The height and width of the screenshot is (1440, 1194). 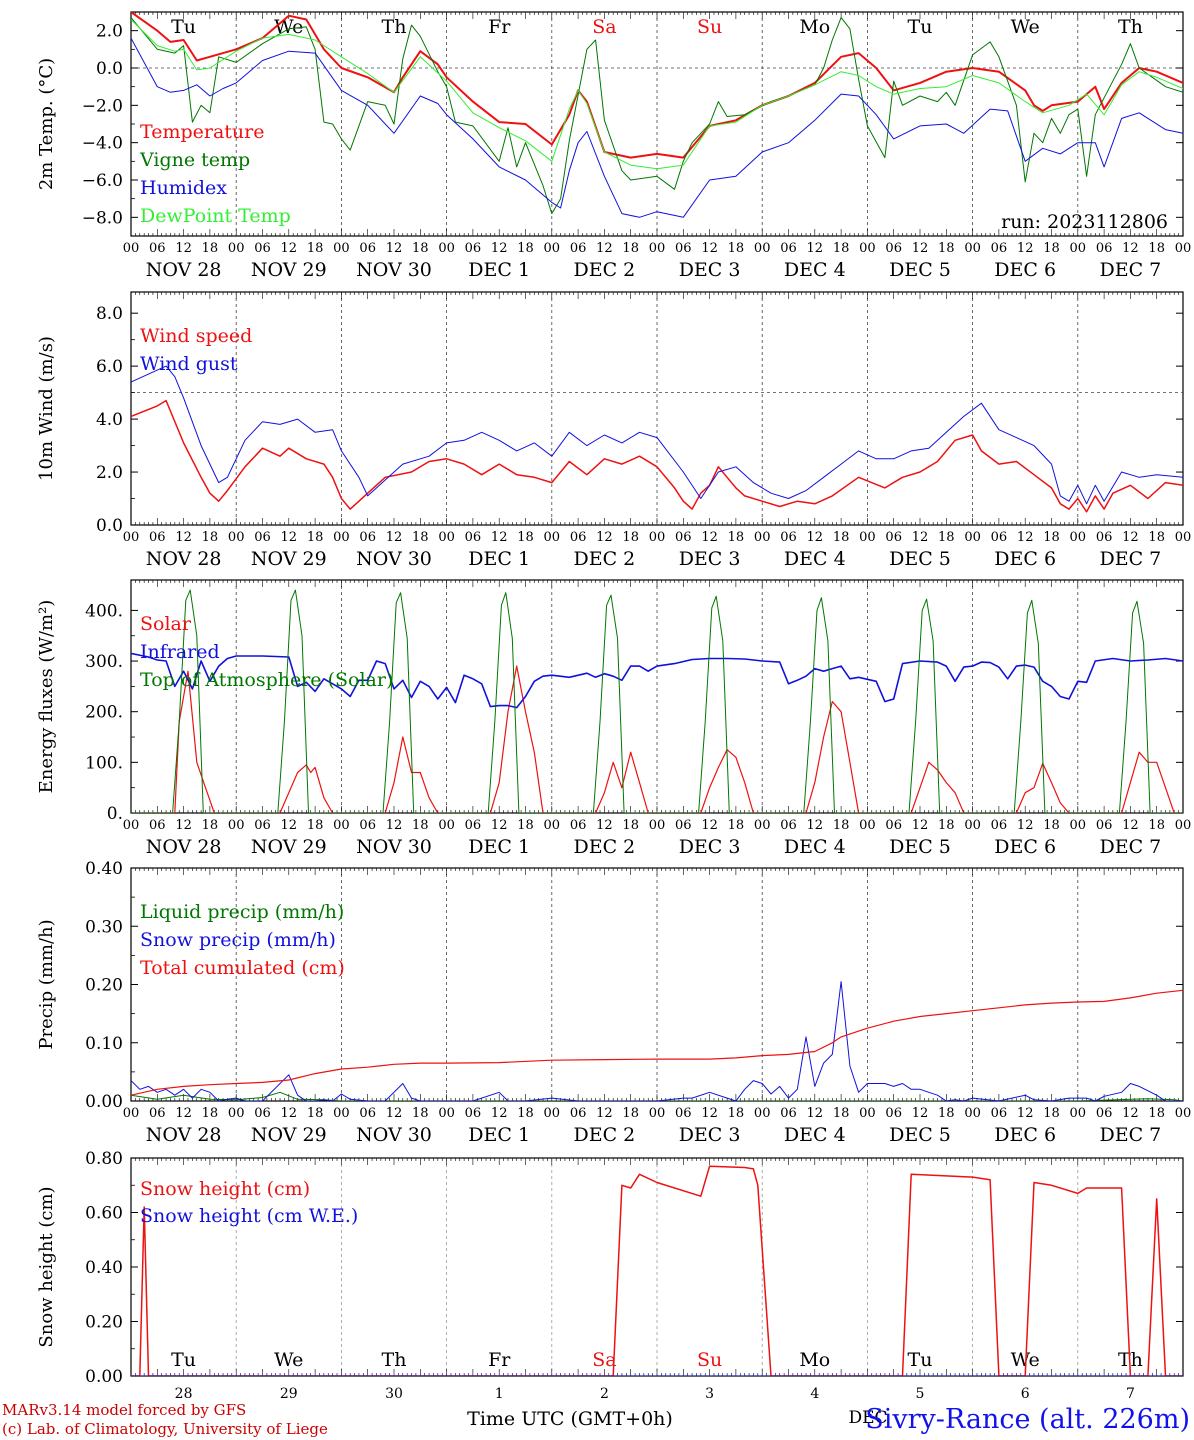 What do you see at coordinates (710, 1135) in the screenshot?
I see `date-label: DEC 3` at bounding box center [710, 1135].